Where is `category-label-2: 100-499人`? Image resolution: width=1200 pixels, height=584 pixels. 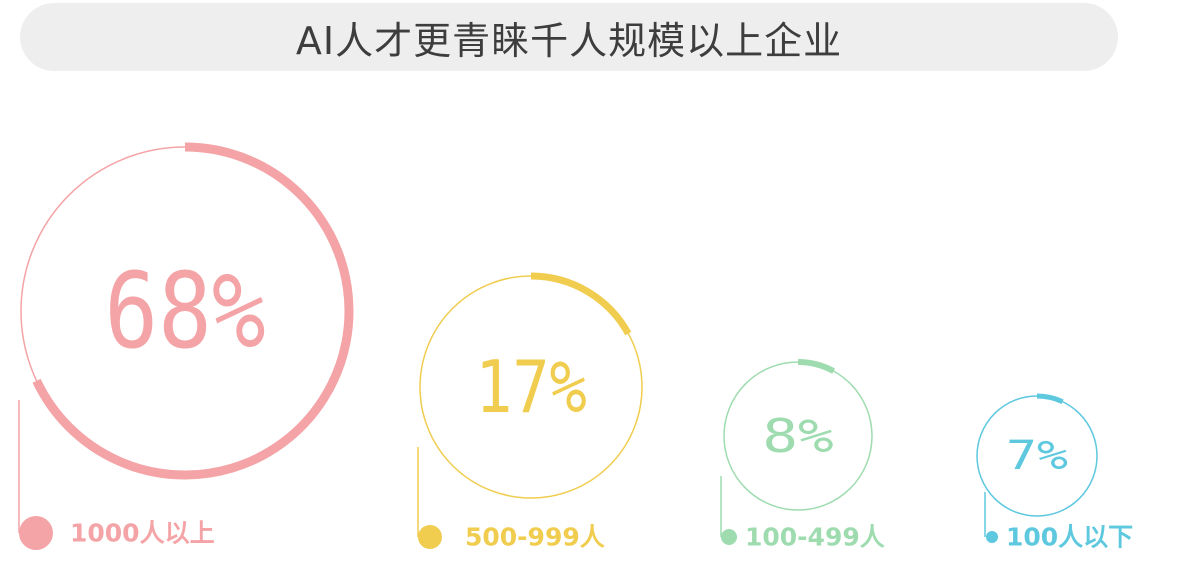
category-label-2: 100-499人 is located at coordinates (815, 537).